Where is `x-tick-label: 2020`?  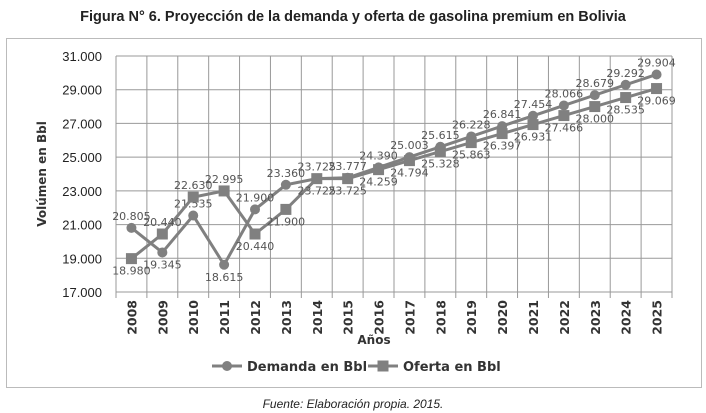
x-tick-label: 2020 is located at coordinates (502, 317).